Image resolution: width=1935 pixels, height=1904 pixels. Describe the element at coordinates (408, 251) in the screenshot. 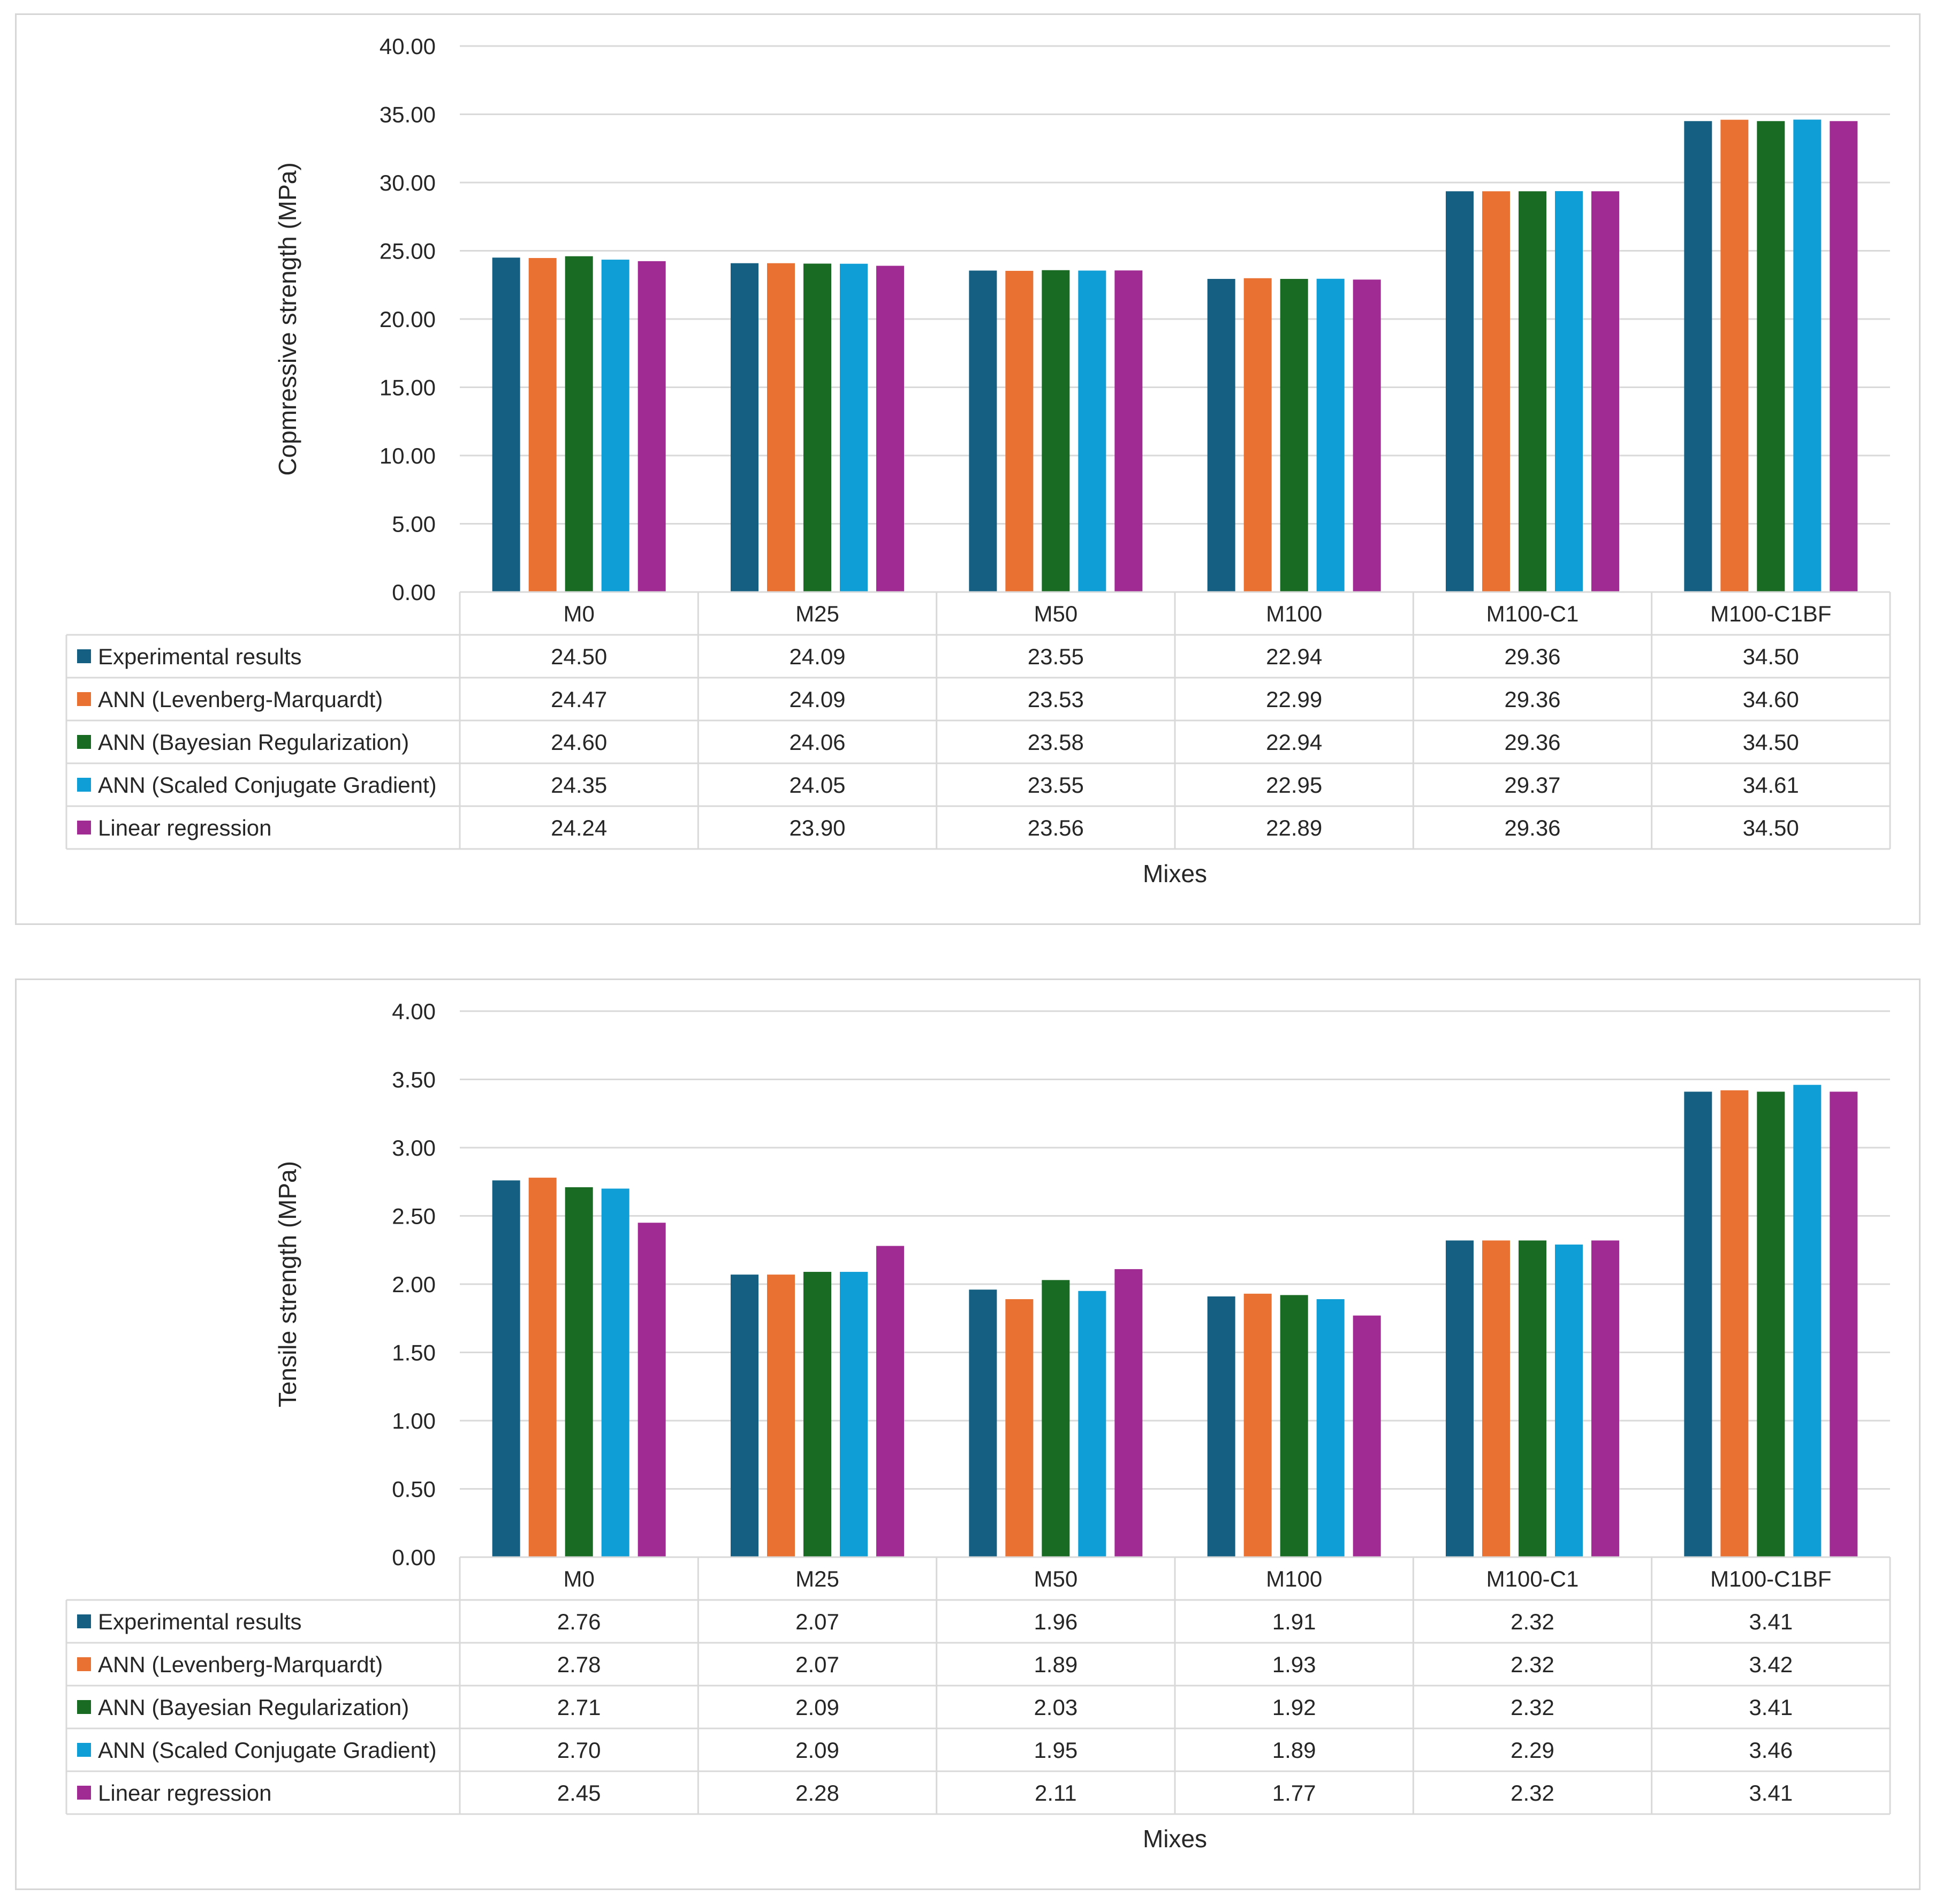

I see `y-tick-label: 25.00` at that location.